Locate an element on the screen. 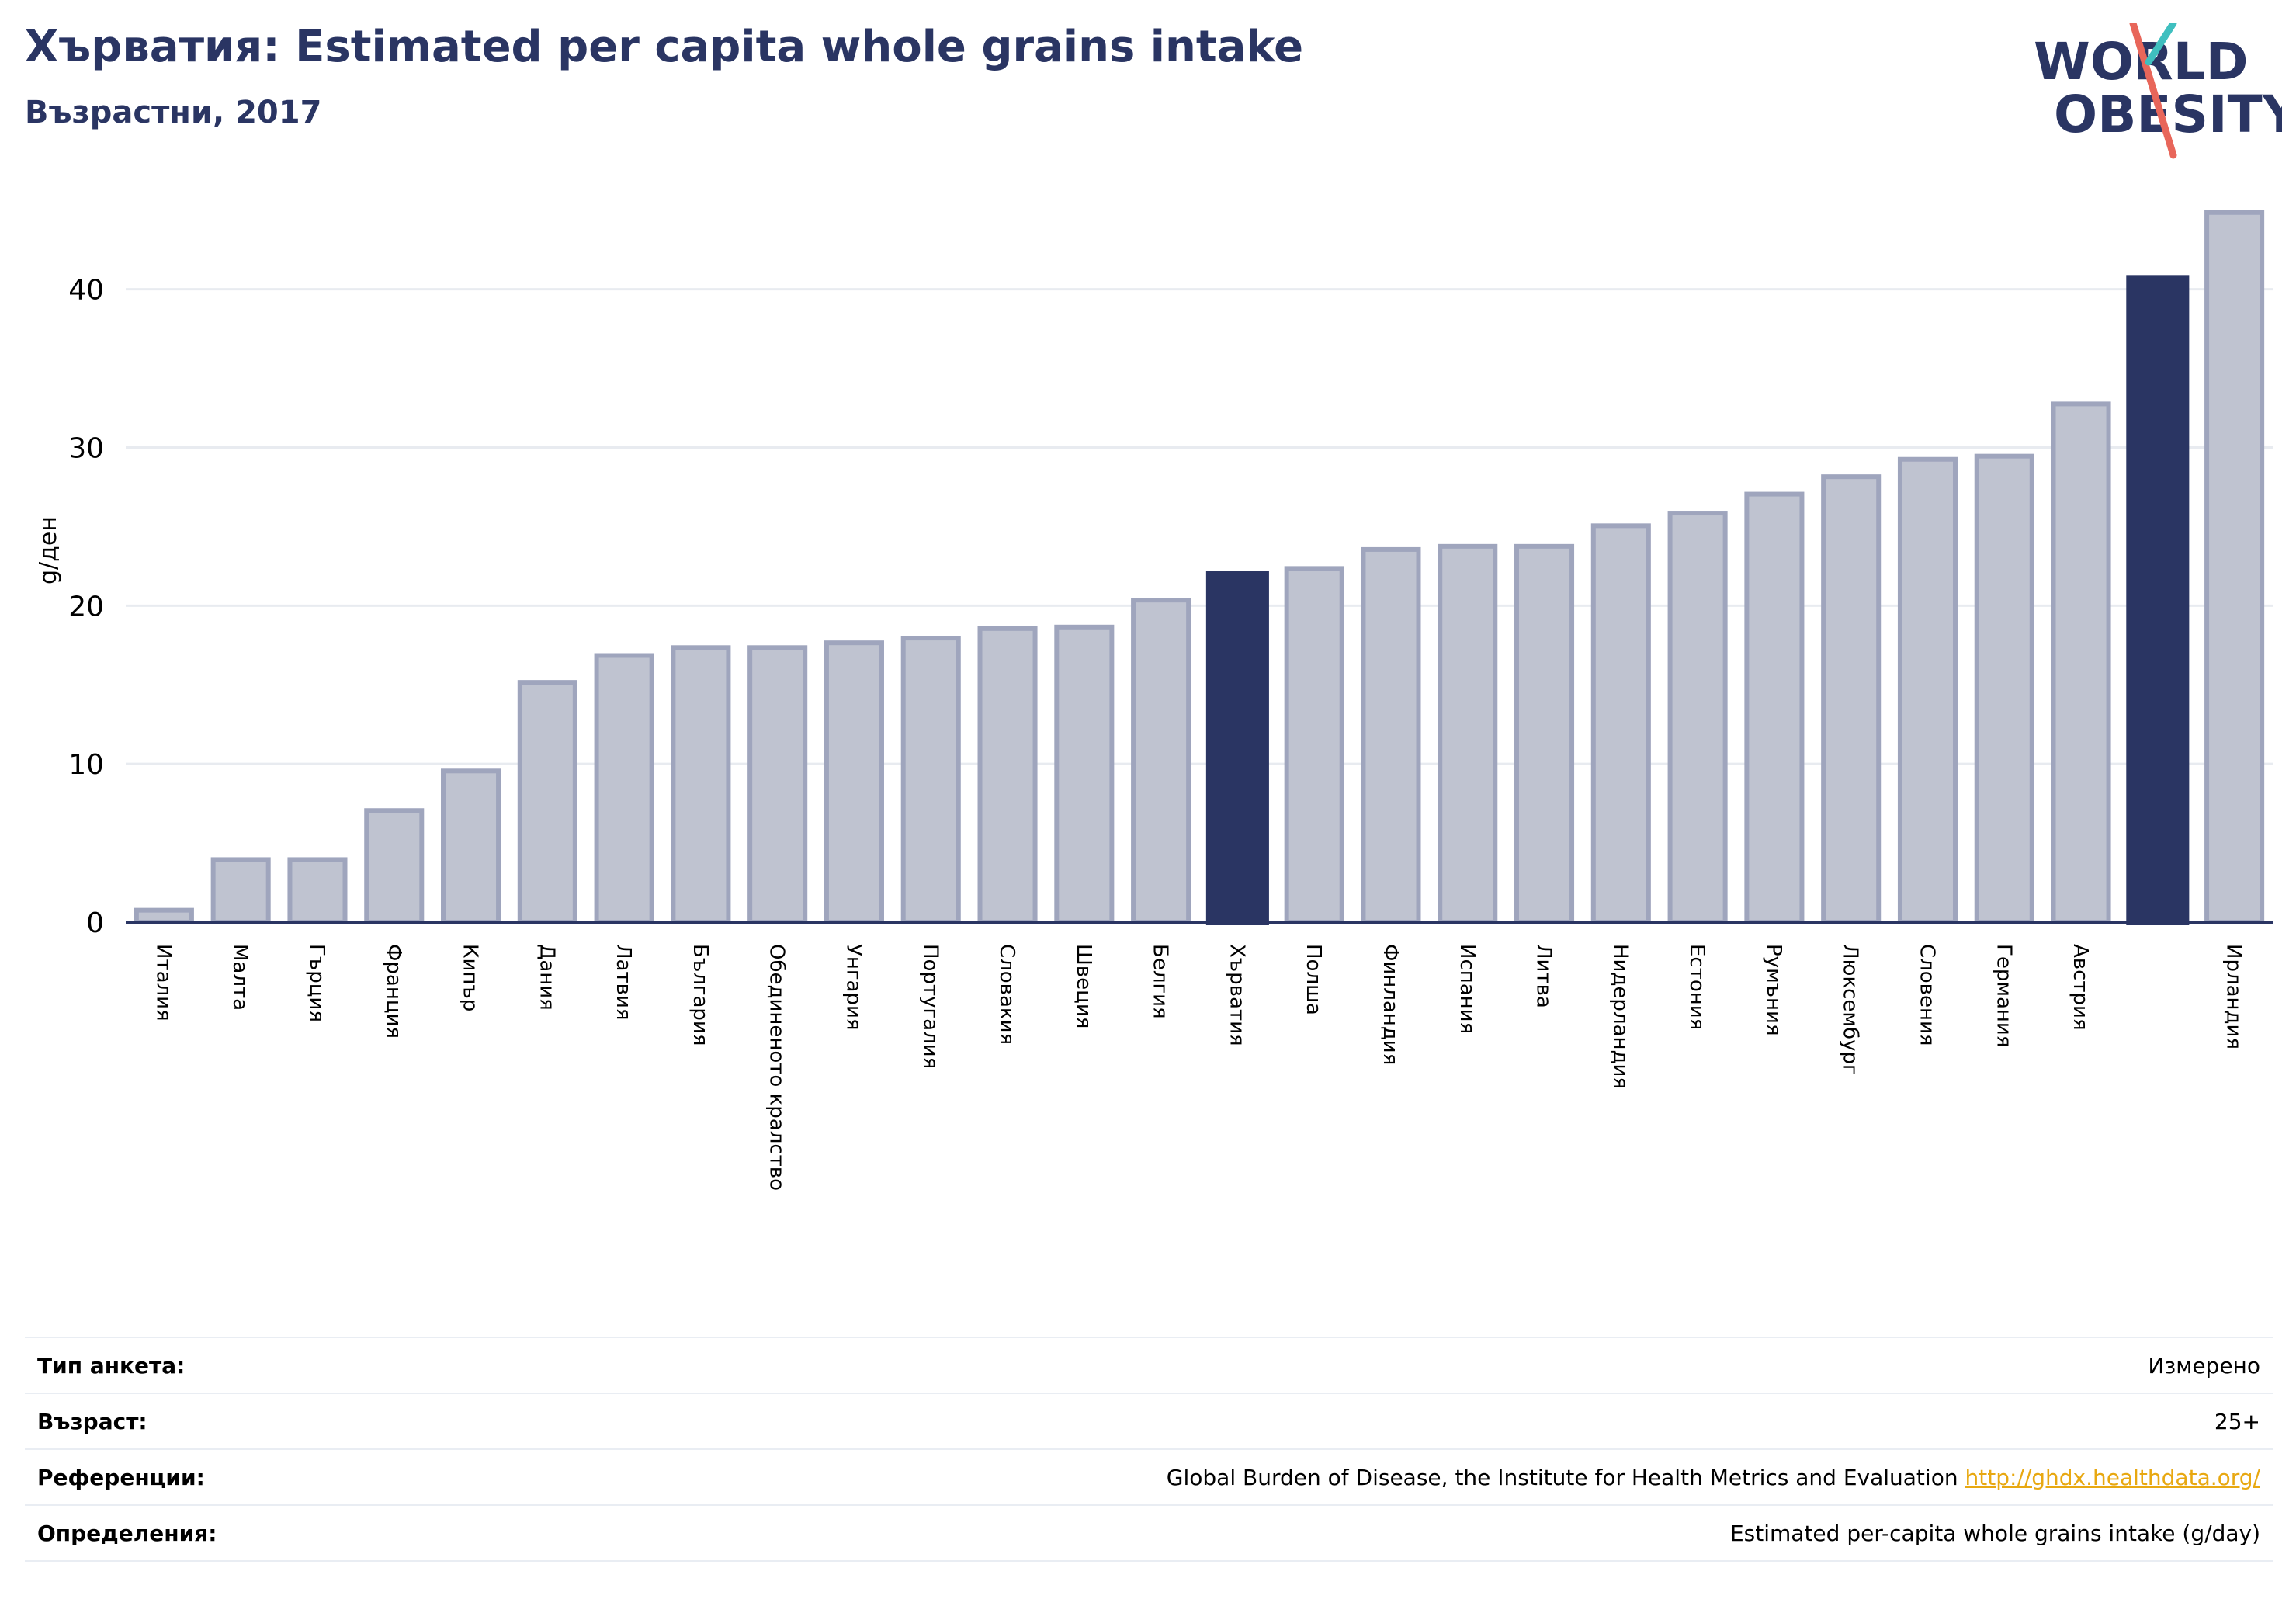 The image size is (2296, 1599). reference-link: http://ghdx.healthdata.org/ is located at coordinates (2112, 1477).